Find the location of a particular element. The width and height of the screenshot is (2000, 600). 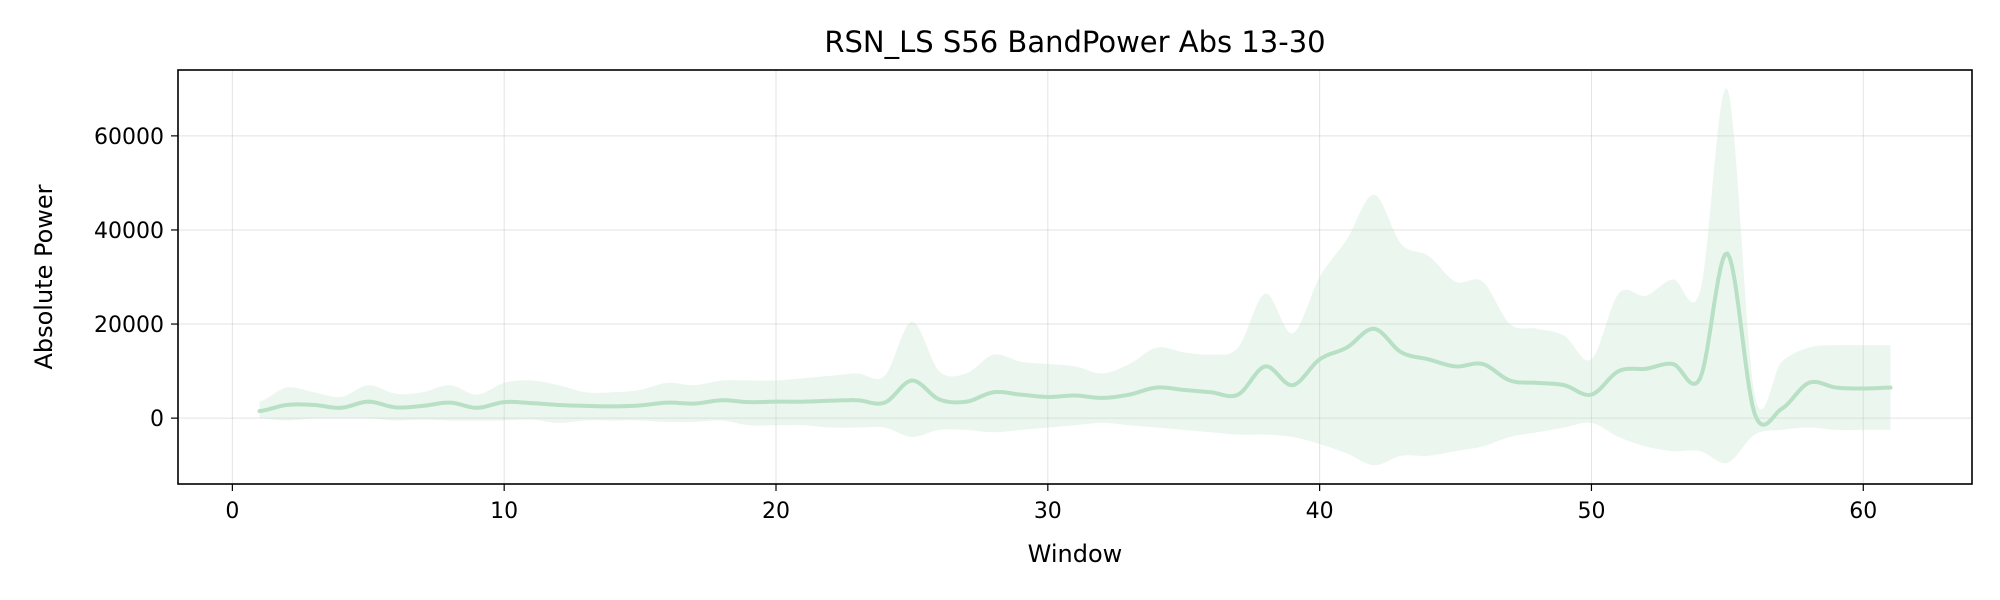

x-tick-label: 20 is located at coordinates (776, 511).